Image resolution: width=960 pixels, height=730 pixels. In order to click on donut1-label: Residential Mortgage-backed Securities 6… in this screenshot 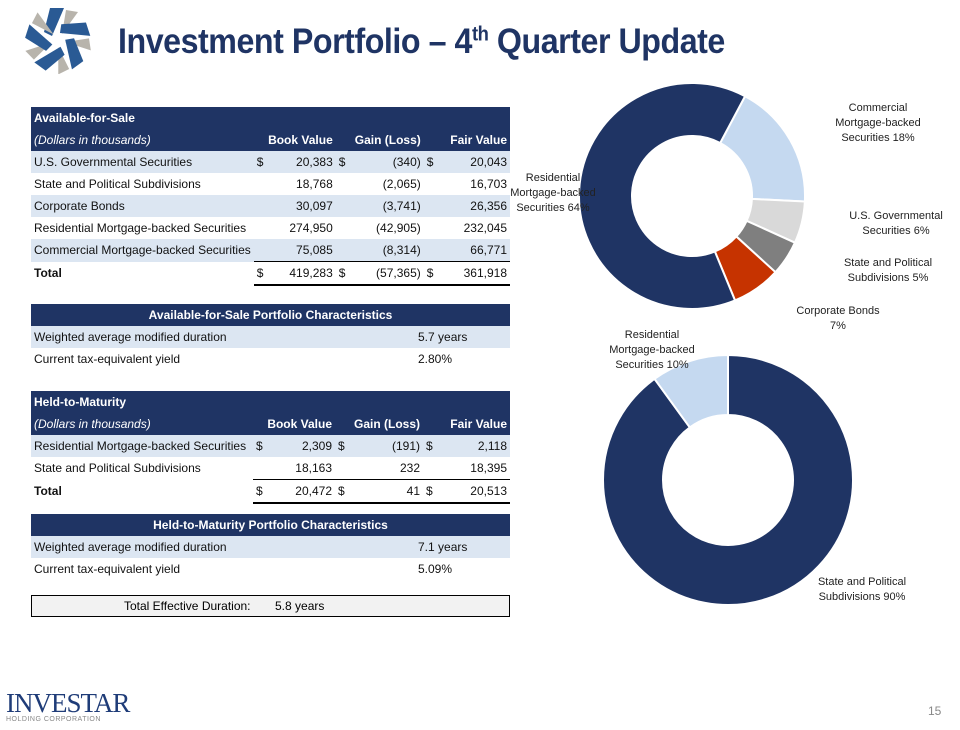, I will do `click(553, 193)`.